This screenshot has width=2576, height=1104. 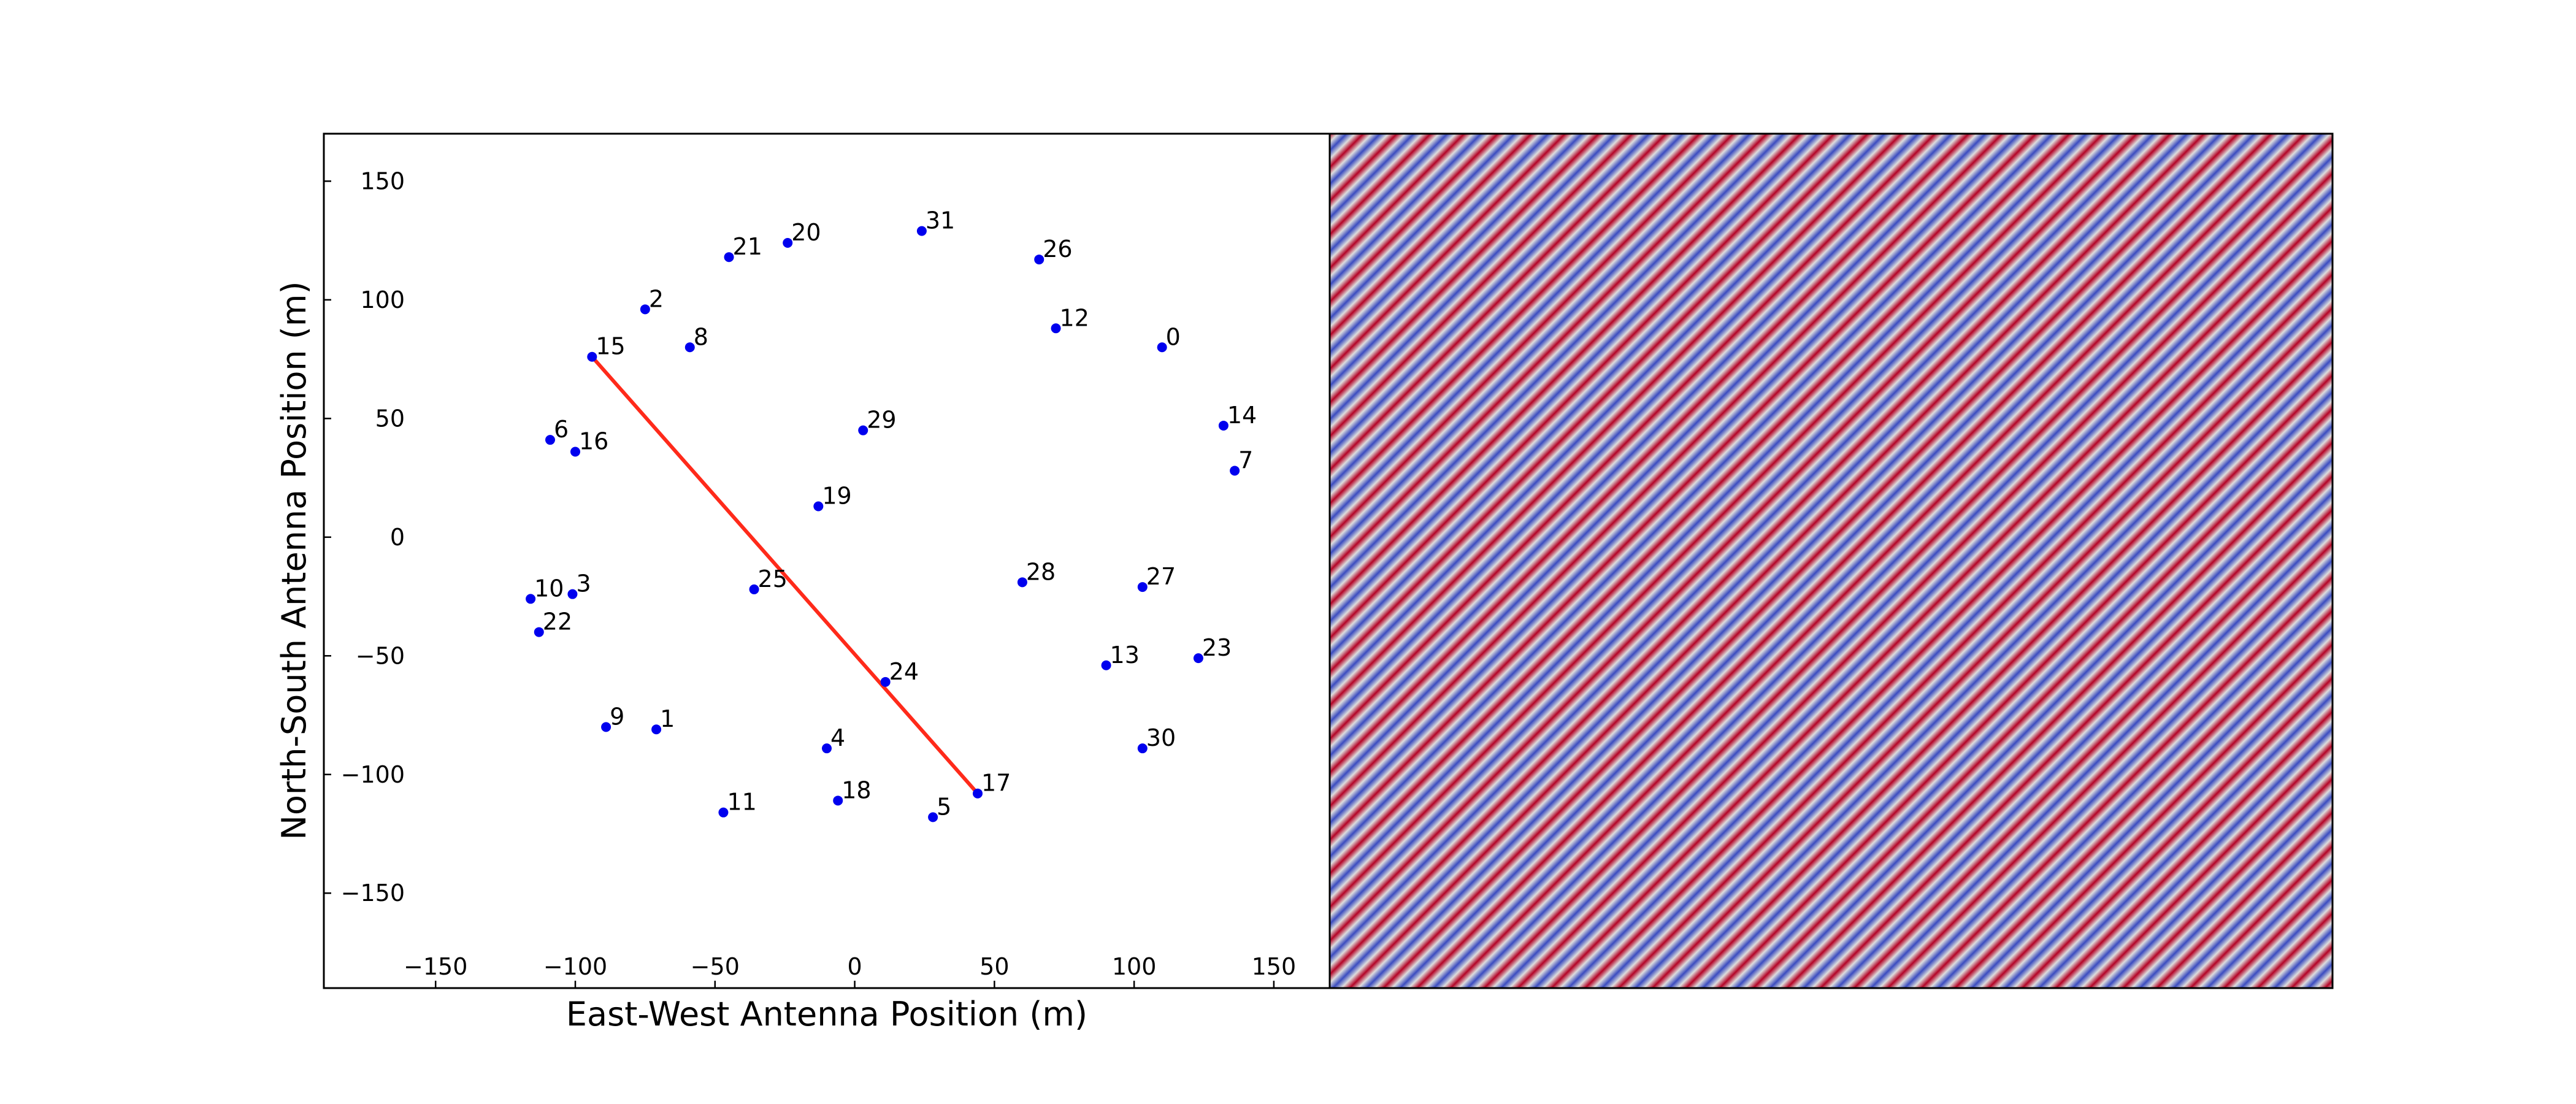 I want to click on antenna-label: 0, so click(x=1173, y=336).